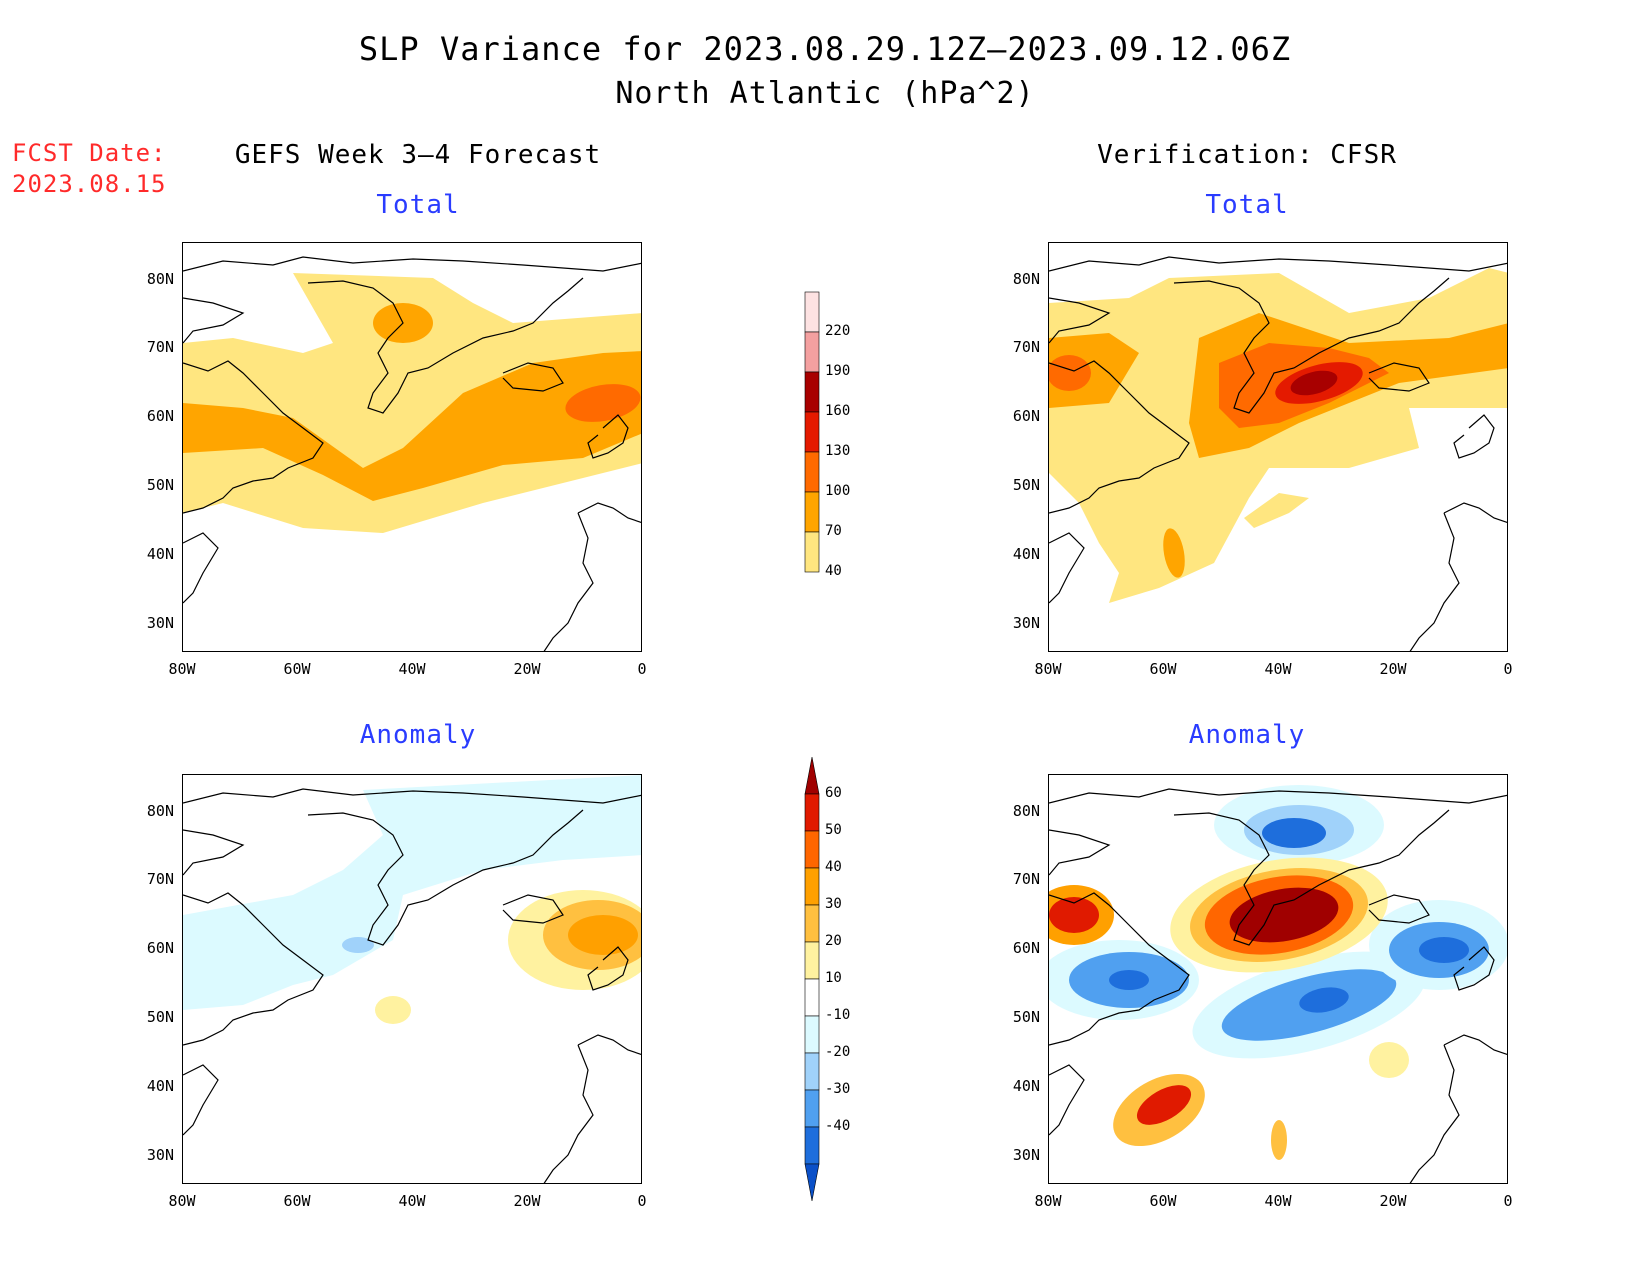 This screenshot has width=1650, height=1275. I want to click on fcst-date-value: 2023.08.15, so click(89, 184).